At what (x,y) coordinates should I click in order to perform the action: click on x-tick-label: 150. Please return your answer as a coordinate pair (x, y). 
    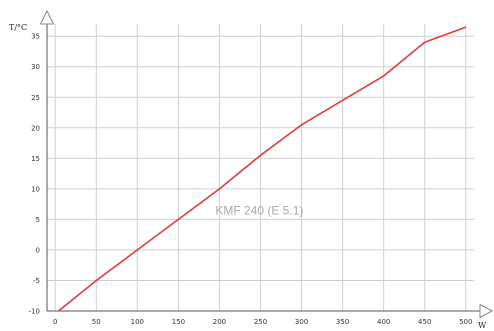
    Looking at the image, I should click on (178, 322).